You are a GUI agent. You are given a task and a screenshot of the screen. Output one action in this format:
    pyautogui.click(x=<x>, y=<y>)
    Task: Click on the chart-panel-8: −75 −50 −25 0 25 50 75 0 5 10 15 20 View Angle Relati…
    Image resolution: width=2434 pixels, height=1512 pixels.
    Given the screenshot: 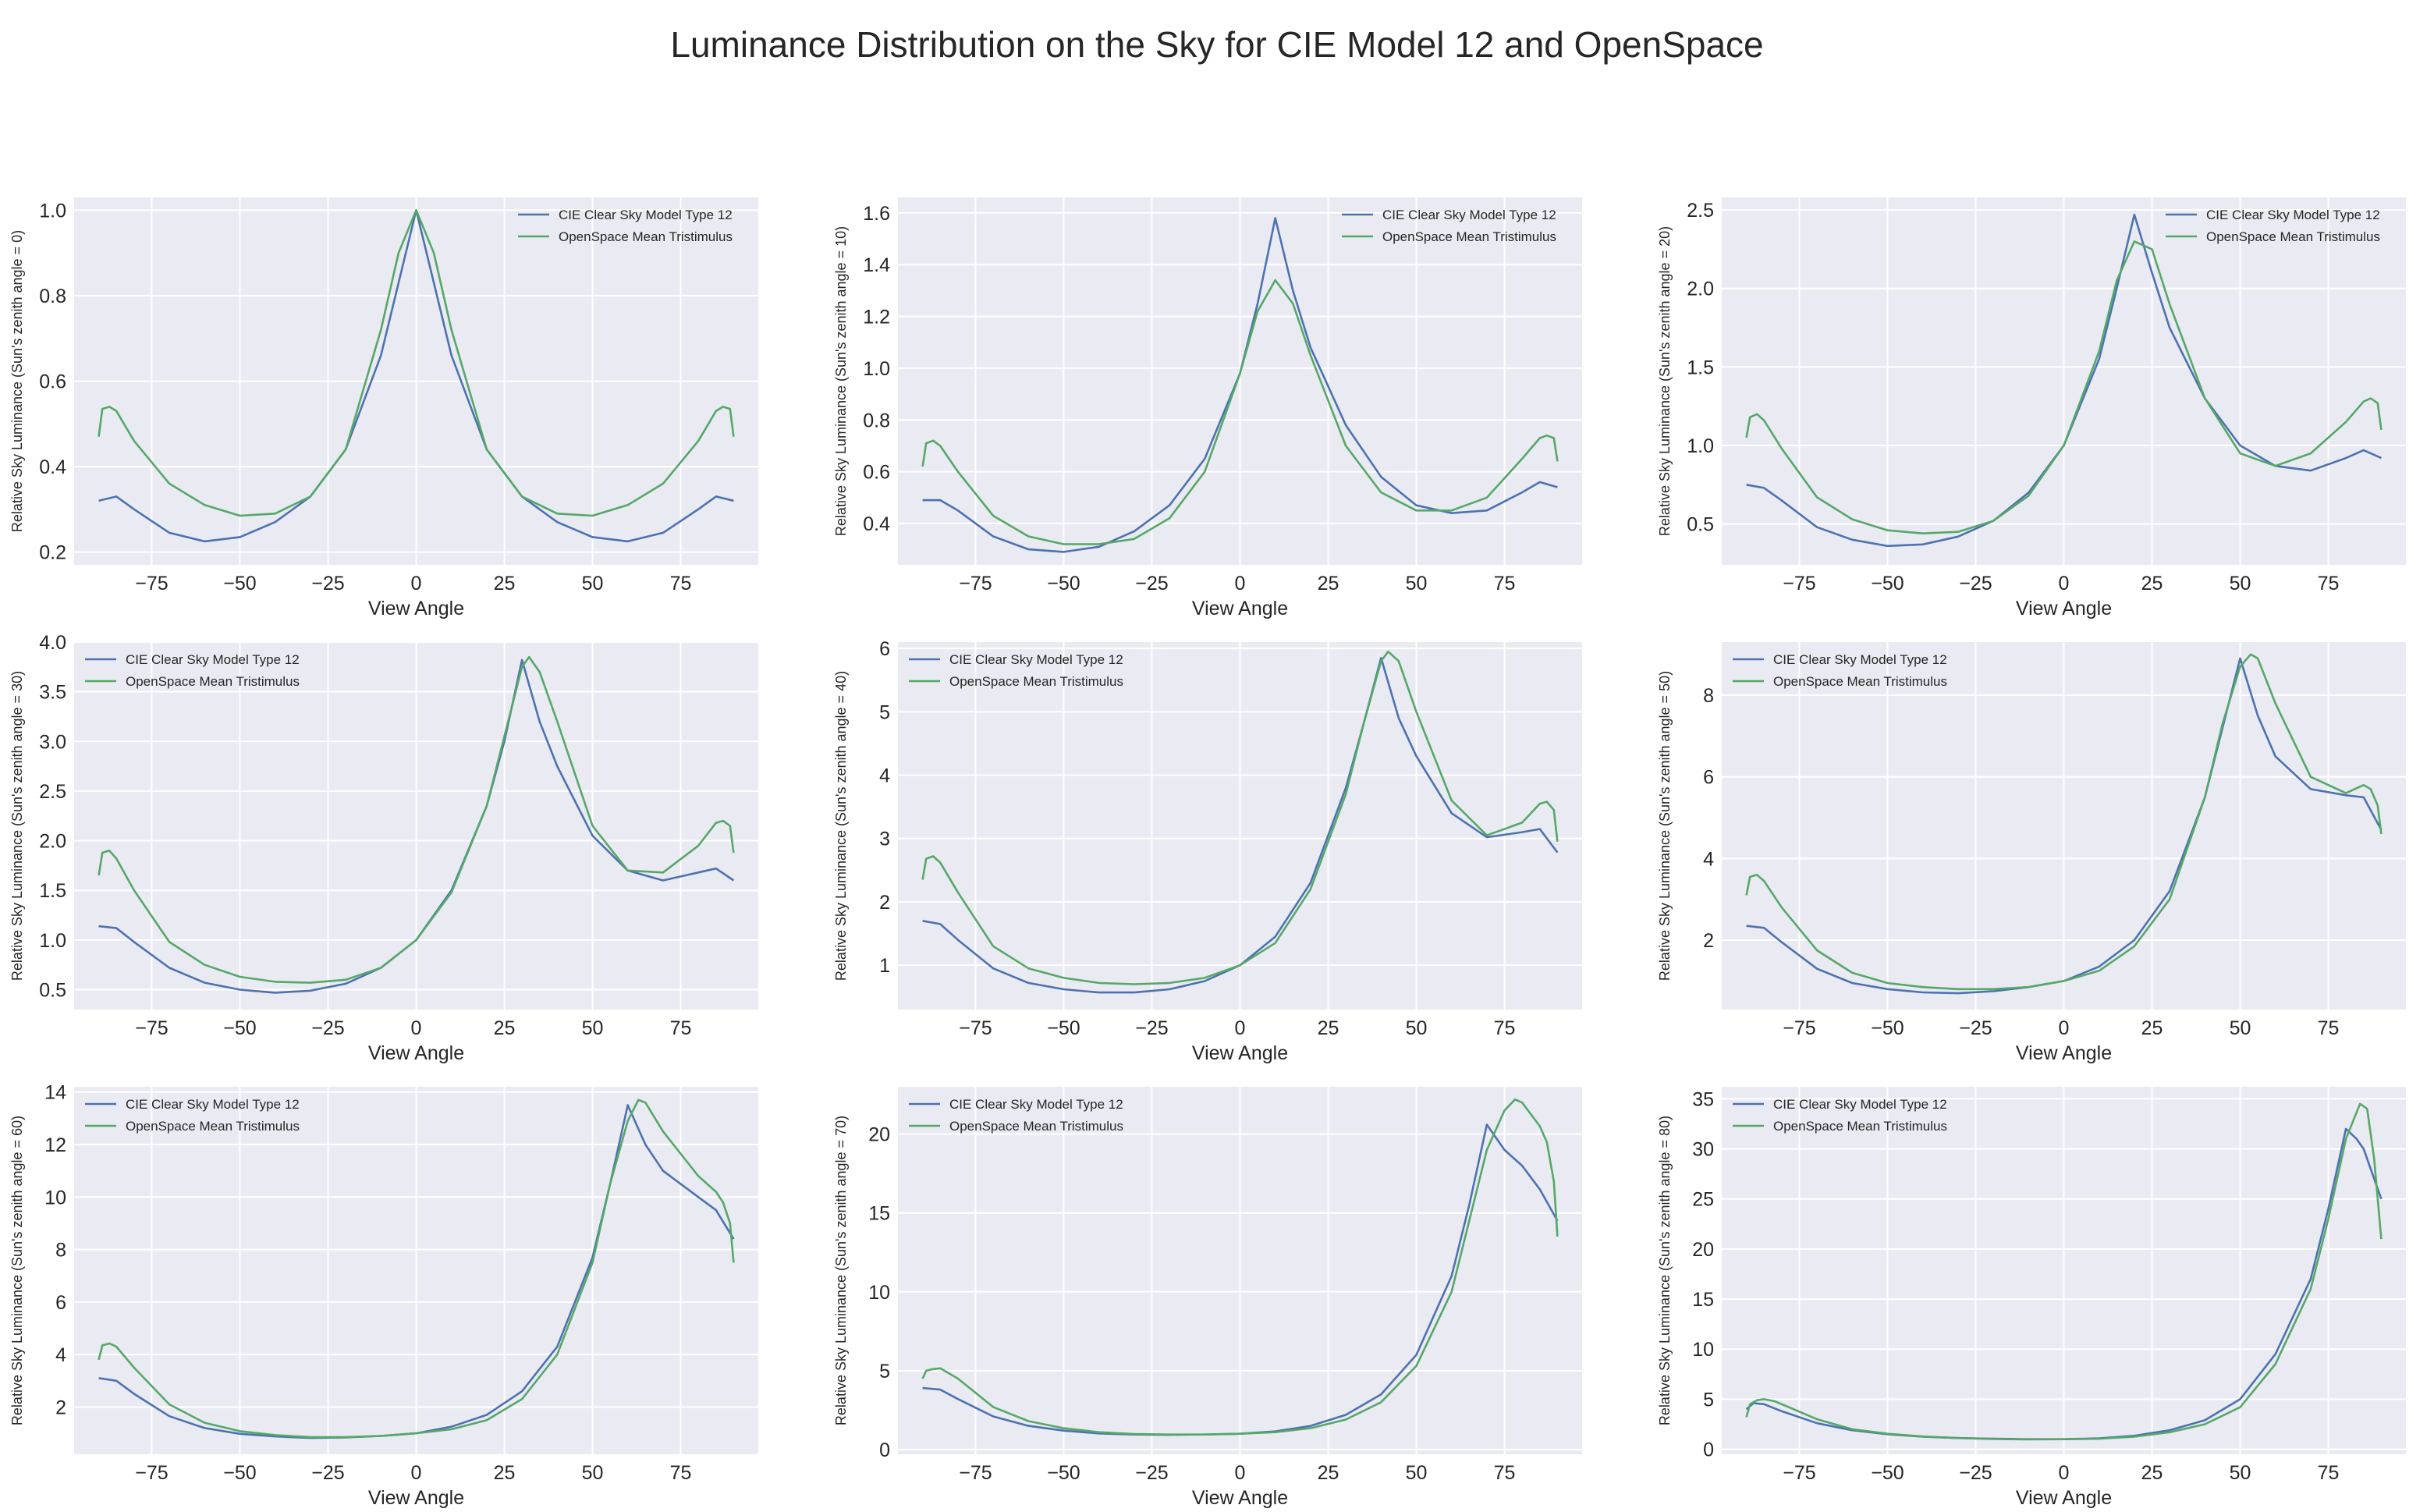 What is the action you would take?
    pyautogui.click(x=1207, y=1298)
    